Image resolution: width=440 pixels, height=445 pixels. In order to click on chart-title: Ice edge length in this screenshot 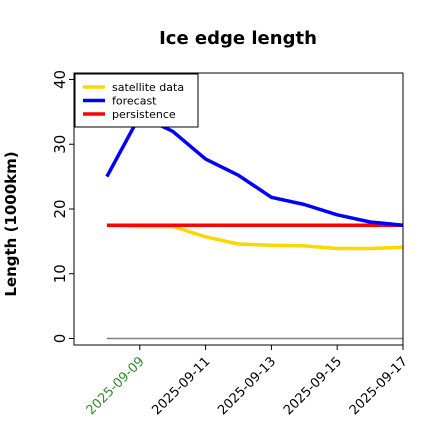, I will do `click(238, 38)`.